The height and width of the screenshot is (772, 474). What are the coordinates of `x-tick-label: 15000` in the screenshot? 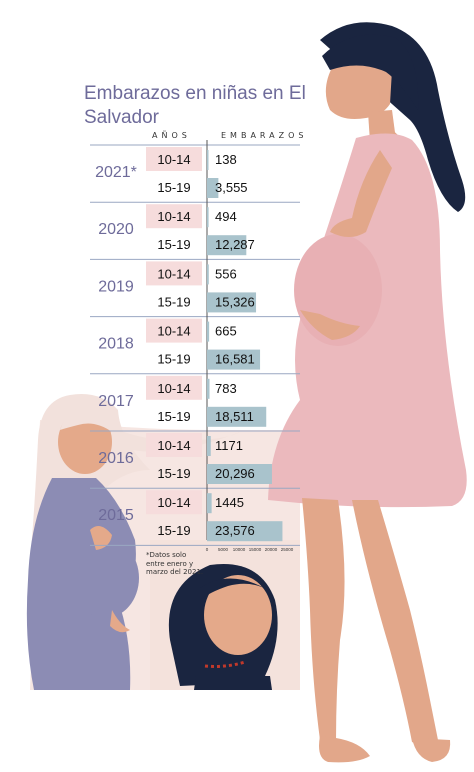 It's located at (255, 549).